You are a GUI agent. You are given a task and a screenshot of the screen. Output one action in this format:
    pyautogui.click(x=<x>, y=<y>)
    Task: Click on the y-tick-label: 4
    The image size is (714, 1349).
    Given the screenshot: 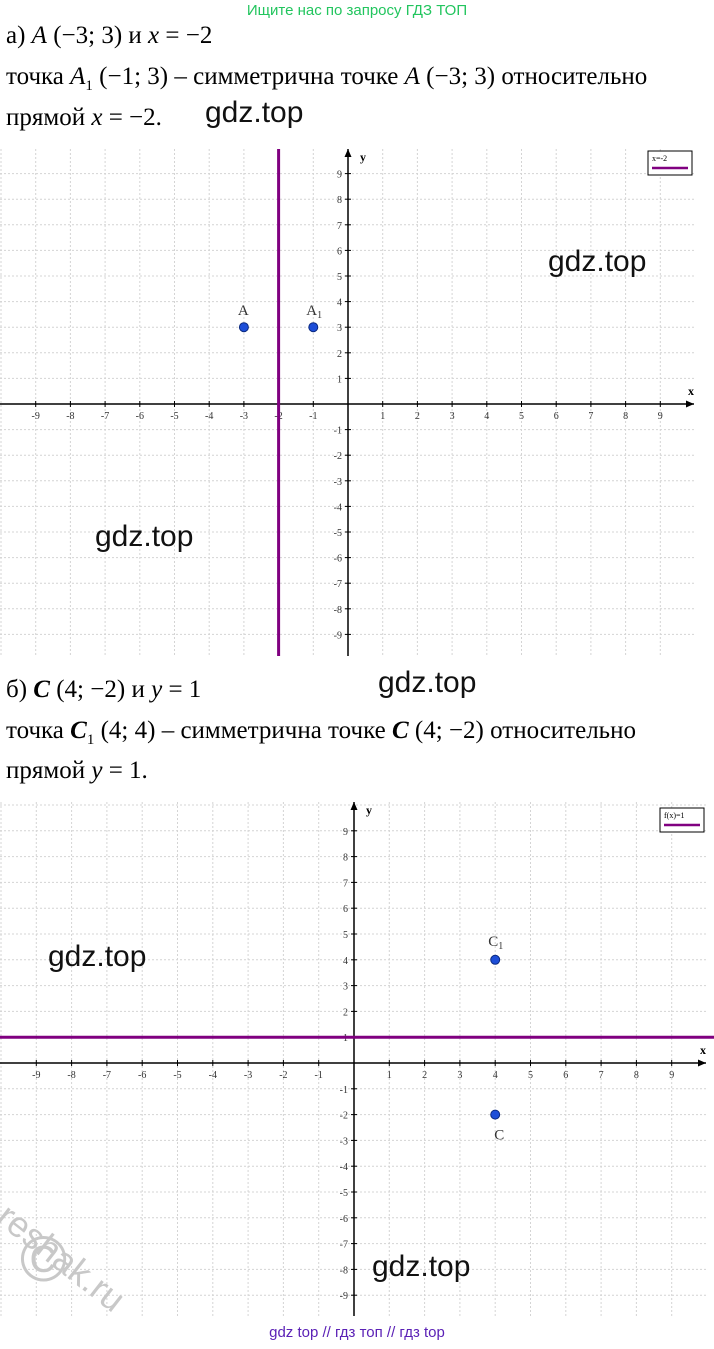 What is the action you would take?
    pyautogui.click(x=339, y=303)
    